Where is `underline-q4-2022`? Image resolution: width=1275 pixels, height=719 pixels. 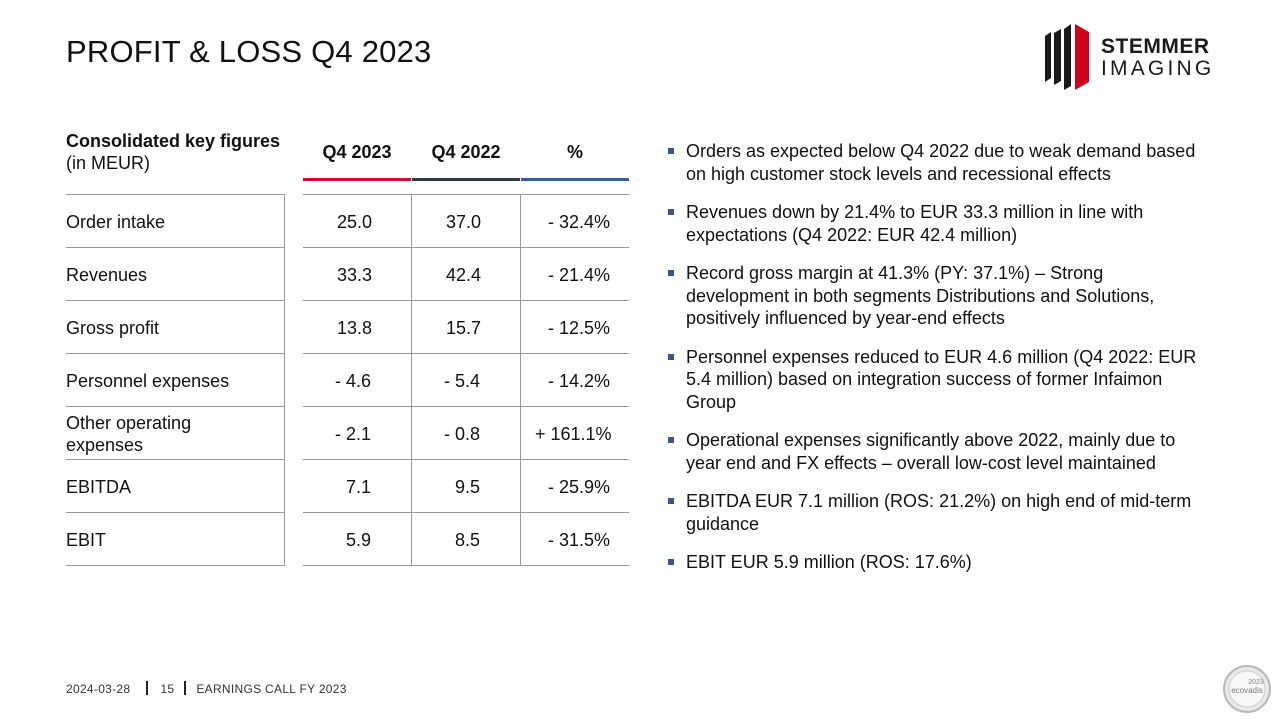
underline-q4-2022 is located at coordinates (466, 179).